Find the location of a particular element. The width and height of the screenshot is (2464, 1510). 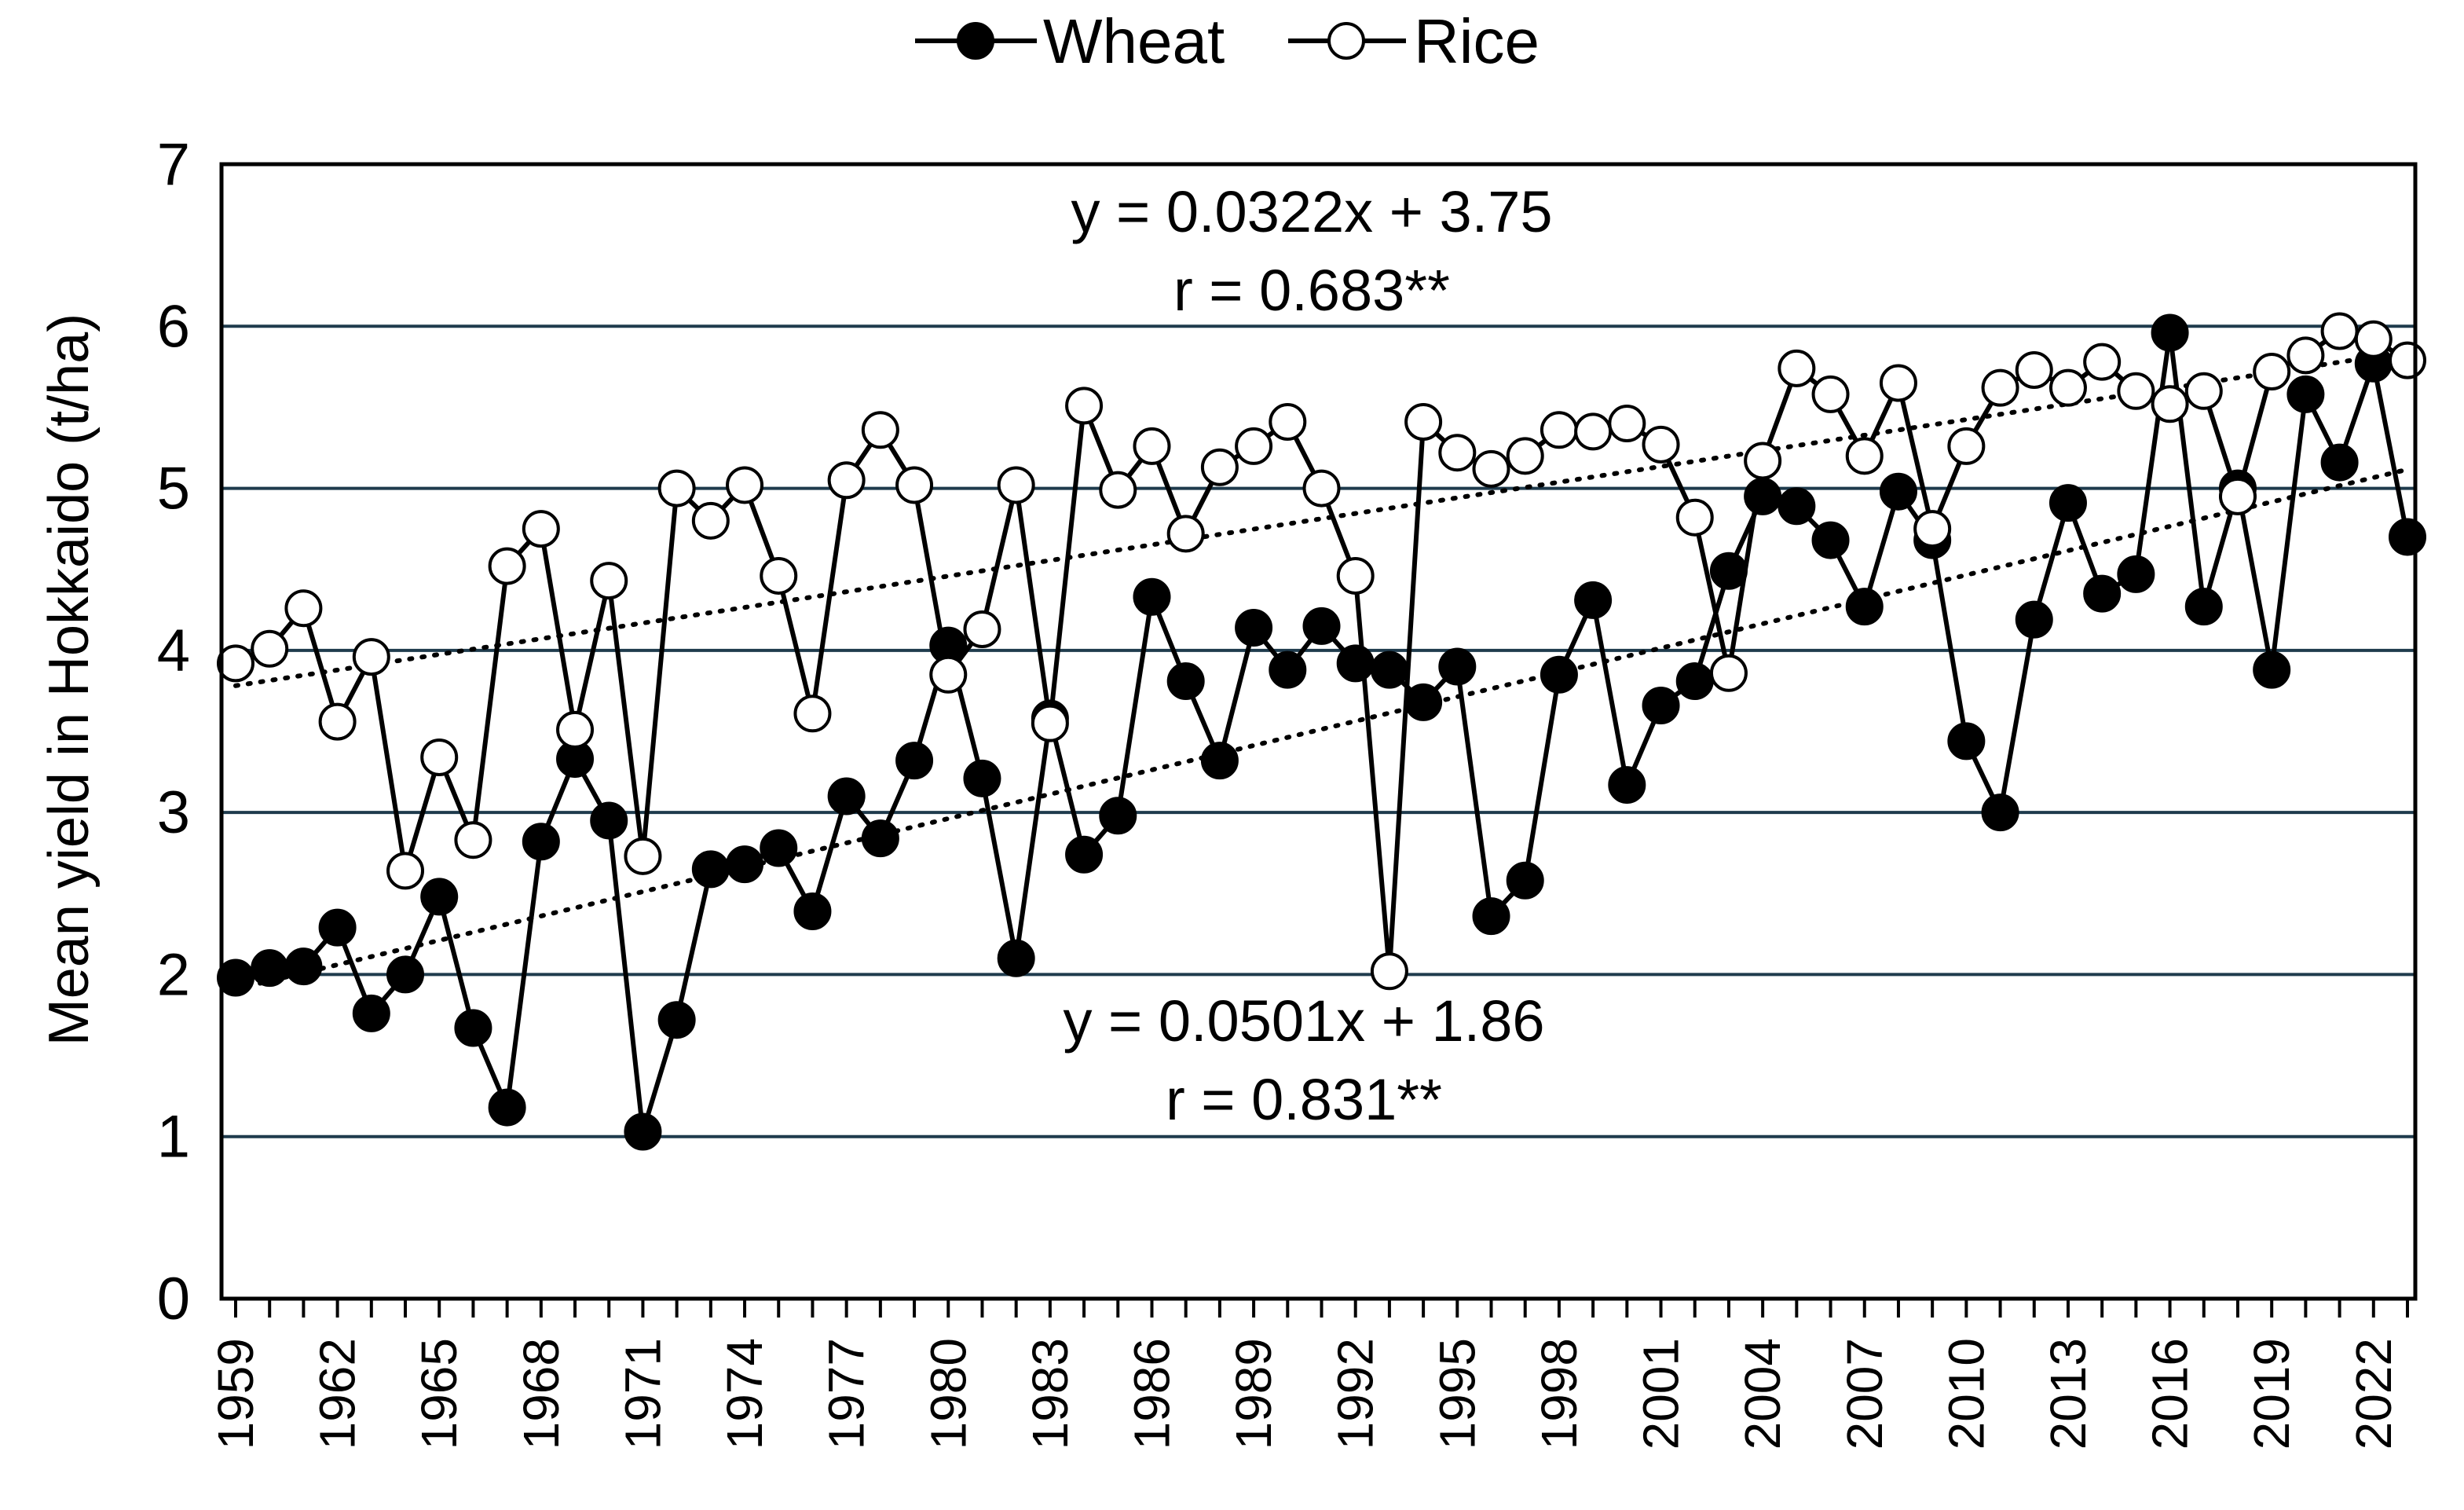

wheat-point-1979 is located at coordinates (914, 761).